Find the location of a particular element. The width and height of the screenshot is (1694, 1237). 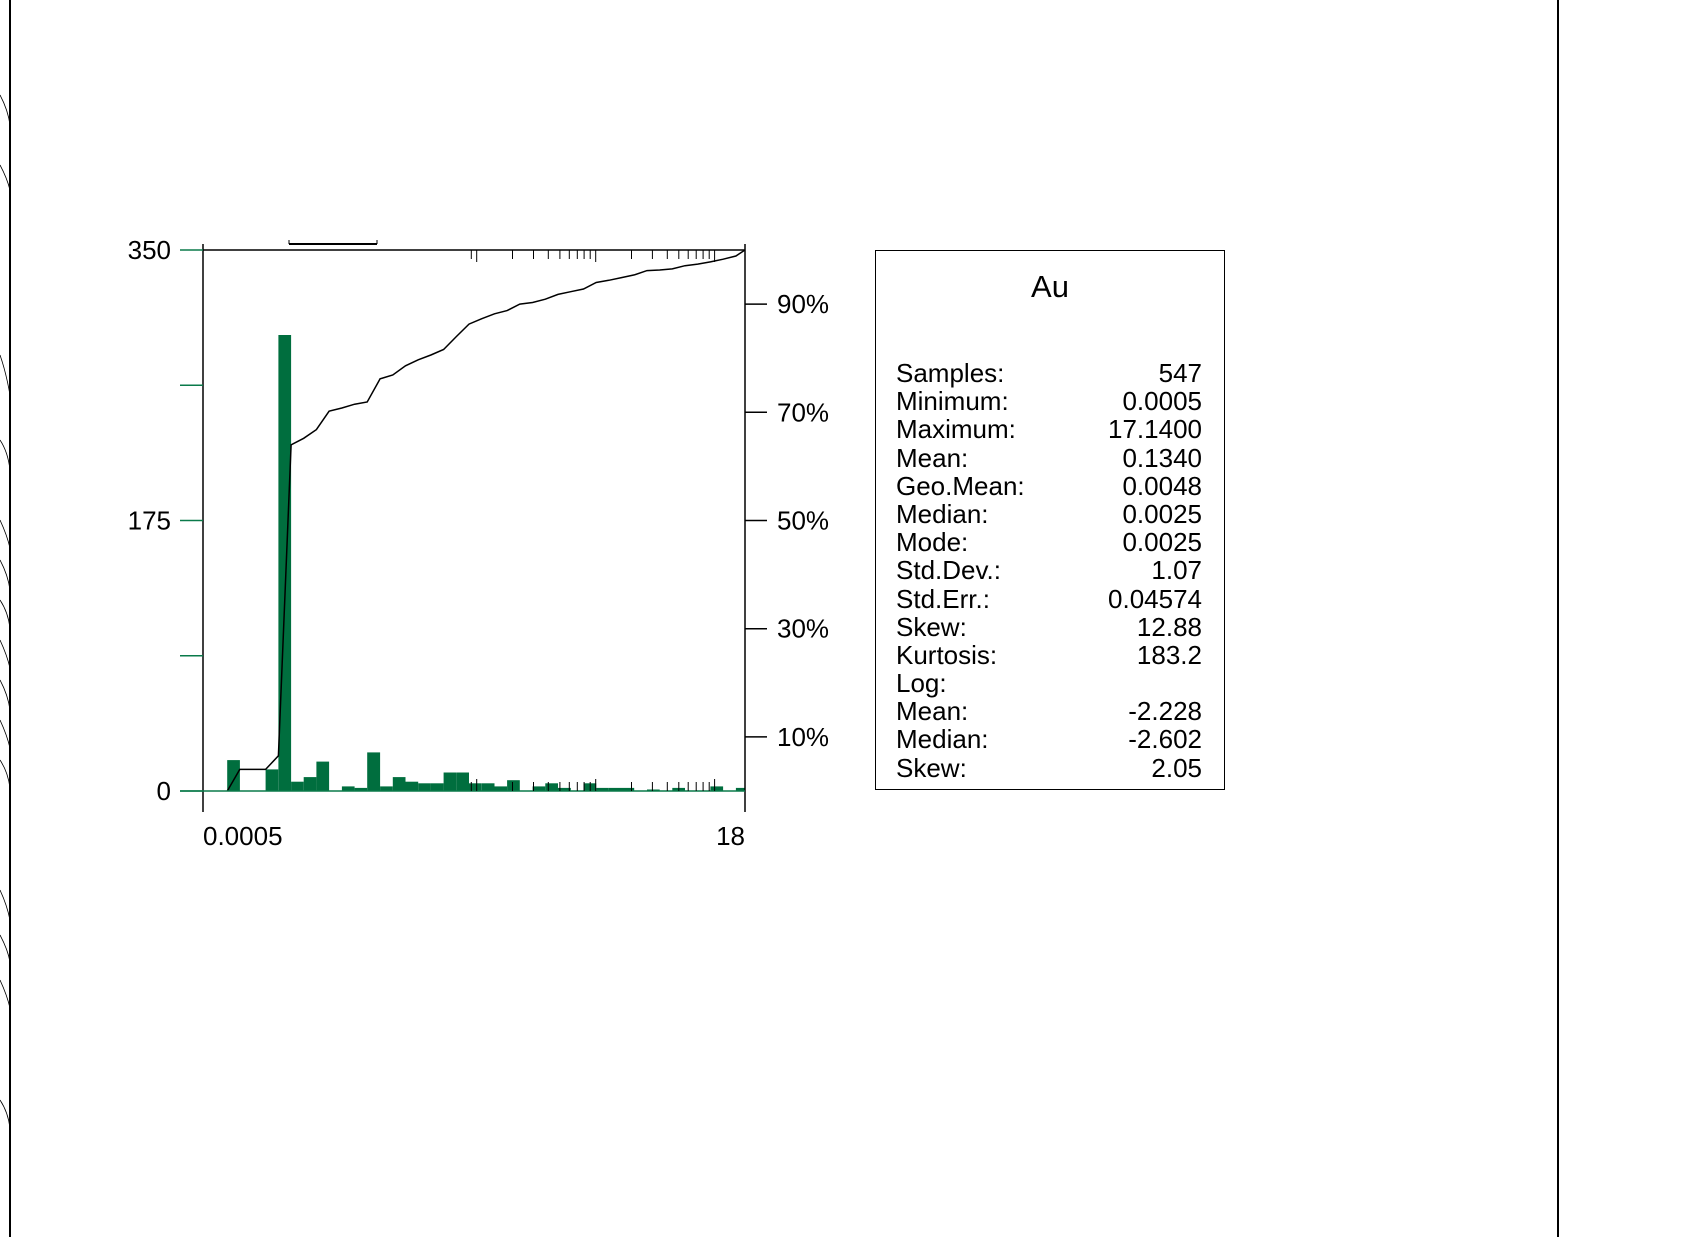

log-minor-ticks is located at coordinates (593, 520).